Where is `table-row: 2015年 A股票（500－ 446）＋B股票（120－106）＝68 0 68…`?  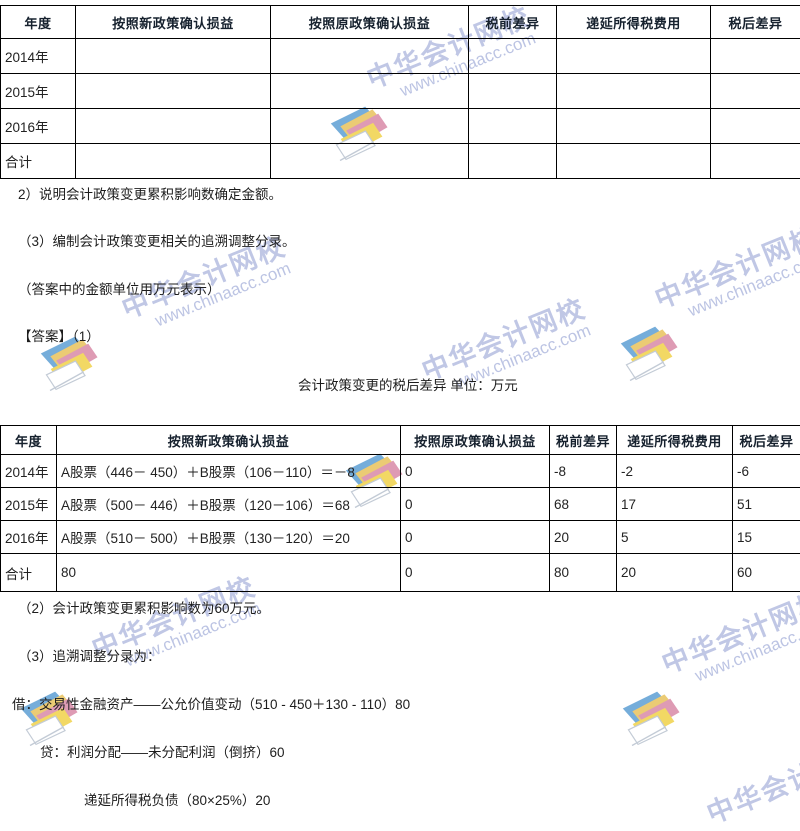 table-row: 2015年 A股票（500－ 446）＋B股票（120－106）＝68 0 68… is located at coordinates (400, 504).